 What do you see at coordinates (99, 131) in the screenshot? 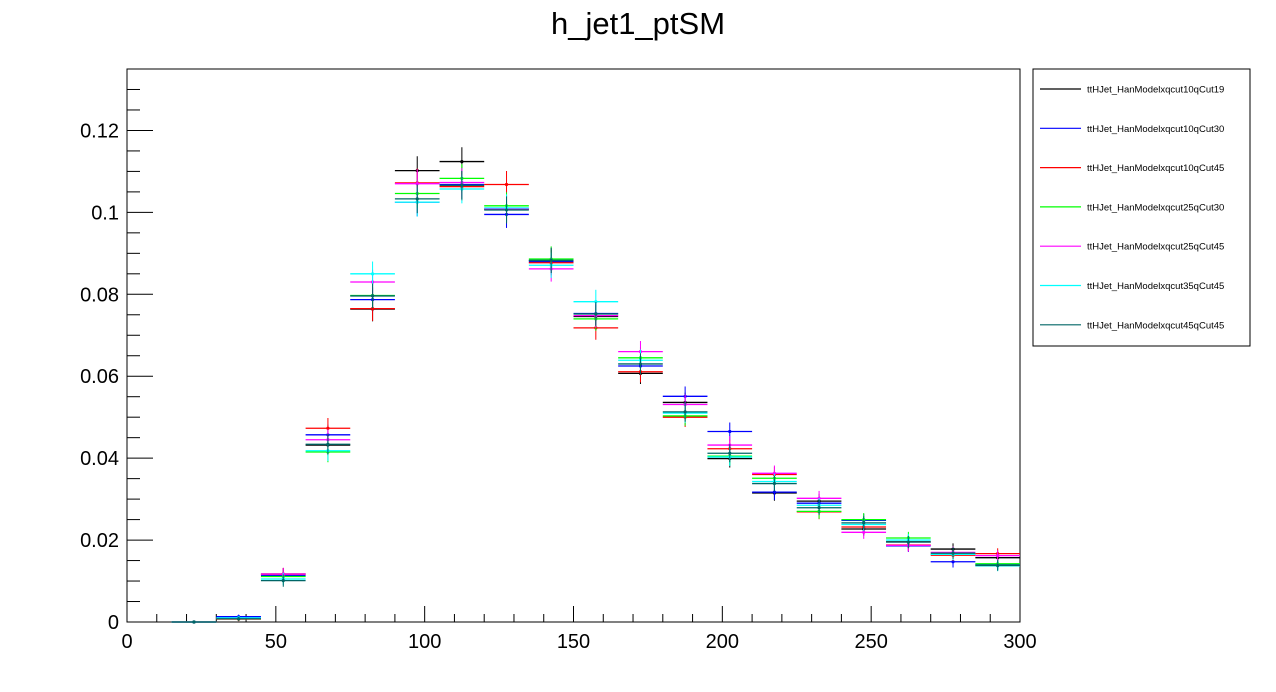
I see `y-tick-label: 0.12` at bounding box center [99, 131].